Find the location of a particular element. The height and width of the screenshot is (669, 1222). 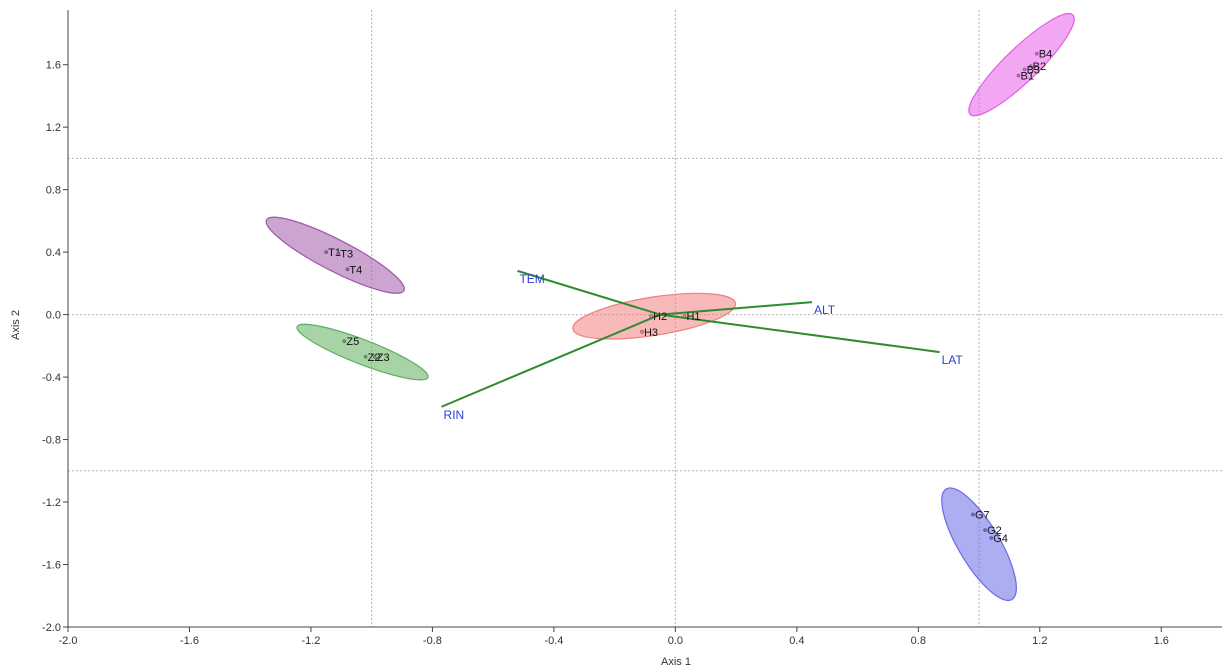

data-point-H2 is located at coordinates (651, 316).